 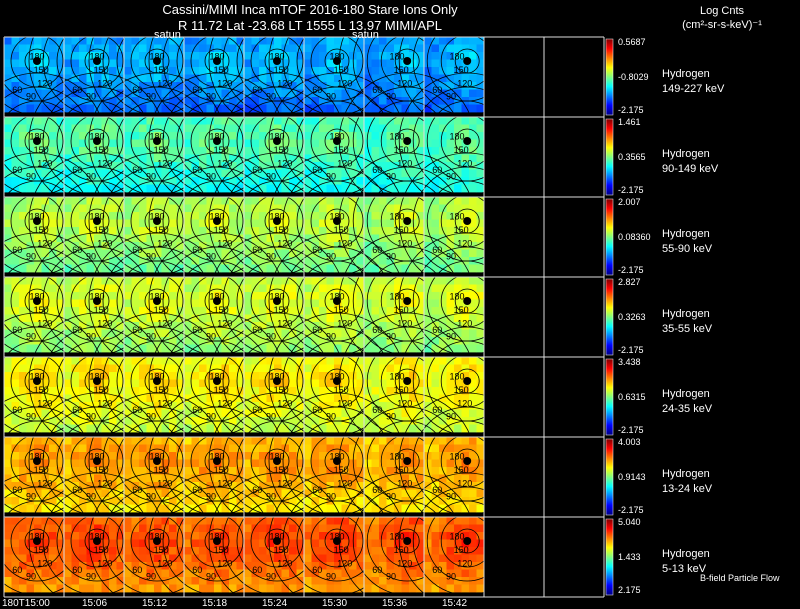 I want to click on pitch-angle-contour, so click(x=337, y=541).